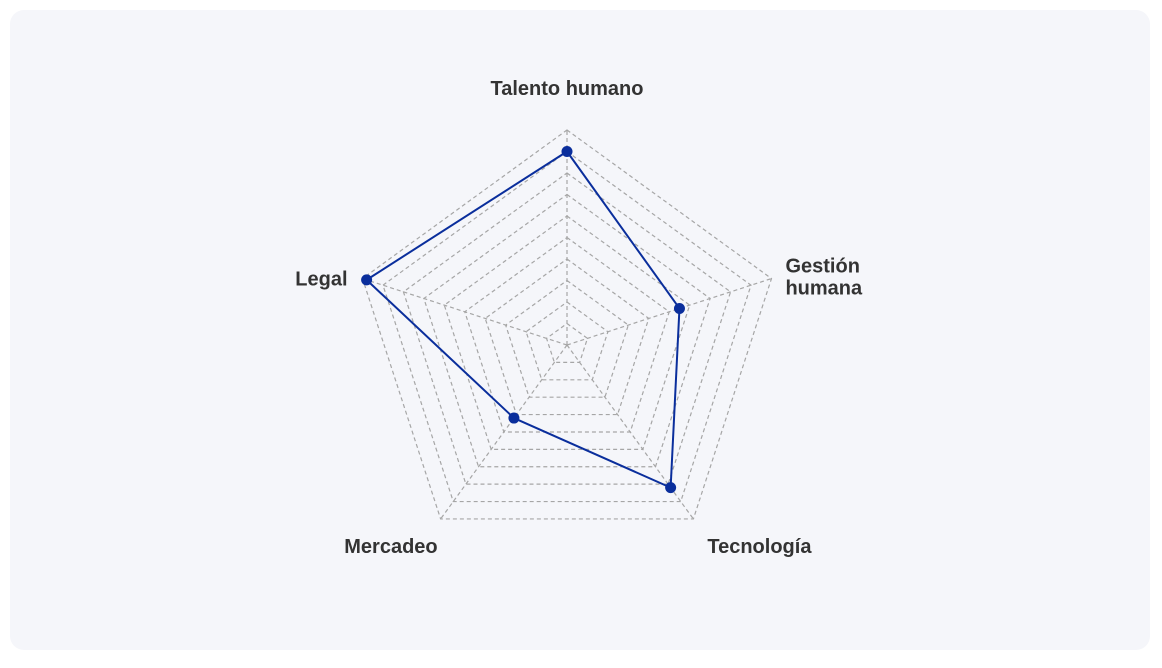 The image size is (1162, 668). I want to click on axis-label-2: Tecnología, so click(759, 547).